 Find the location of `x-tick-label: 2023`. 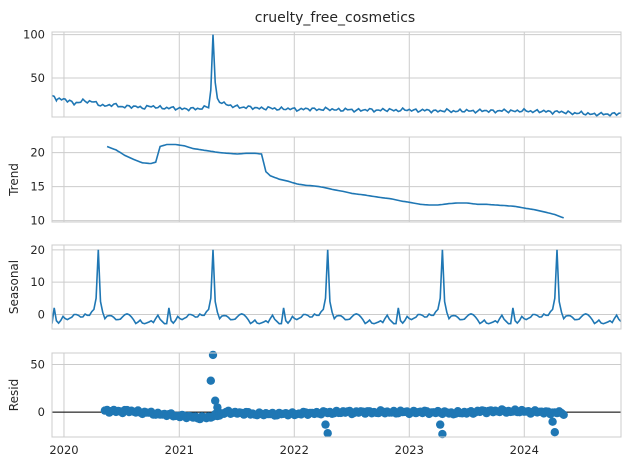

x-tick-label: 2023 is located at coordinates (409, 450).